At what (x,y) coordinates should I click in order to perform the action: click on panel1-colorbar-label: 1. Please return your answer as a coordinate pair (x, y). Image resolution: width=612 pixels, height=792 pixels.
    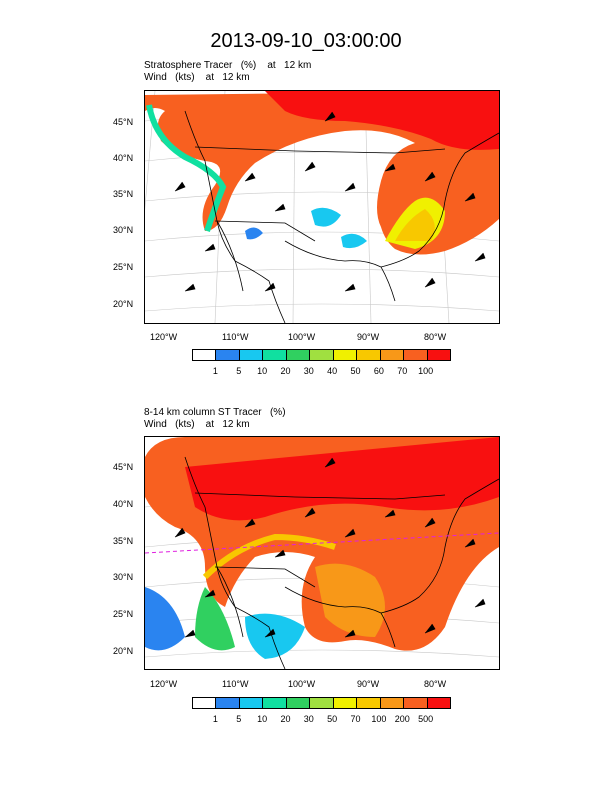
    Looking at the image, I should click on (215, 371).